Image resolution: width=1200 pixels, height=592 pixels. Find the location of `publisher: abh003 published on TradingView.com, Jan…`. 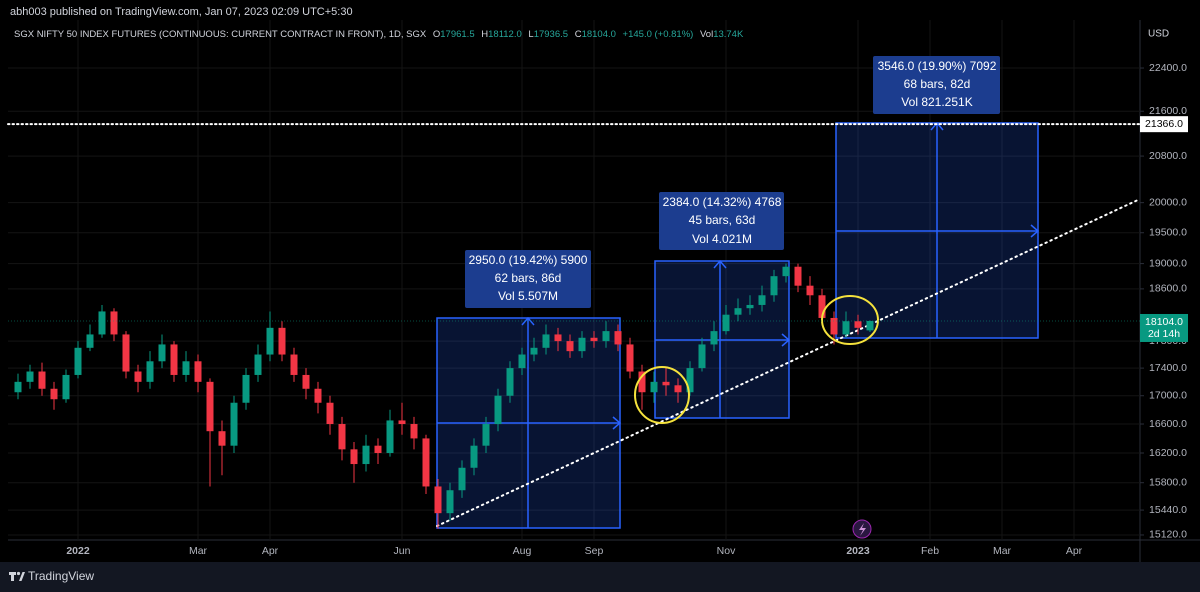

publisher: abh003 published on TradingView.com, Jan… is located at coordinates (181, 12).